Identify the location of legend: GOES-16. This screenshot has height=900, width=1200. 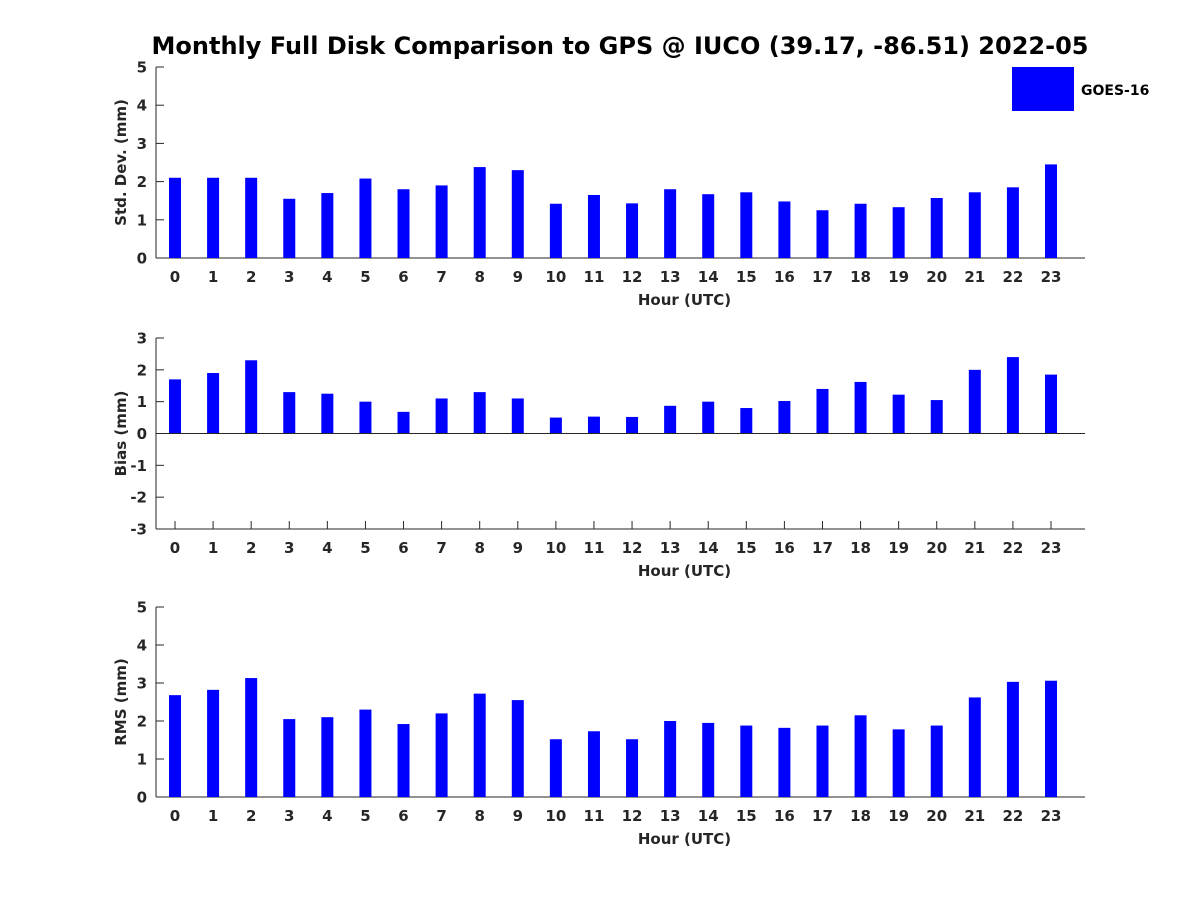
(1080, 89).